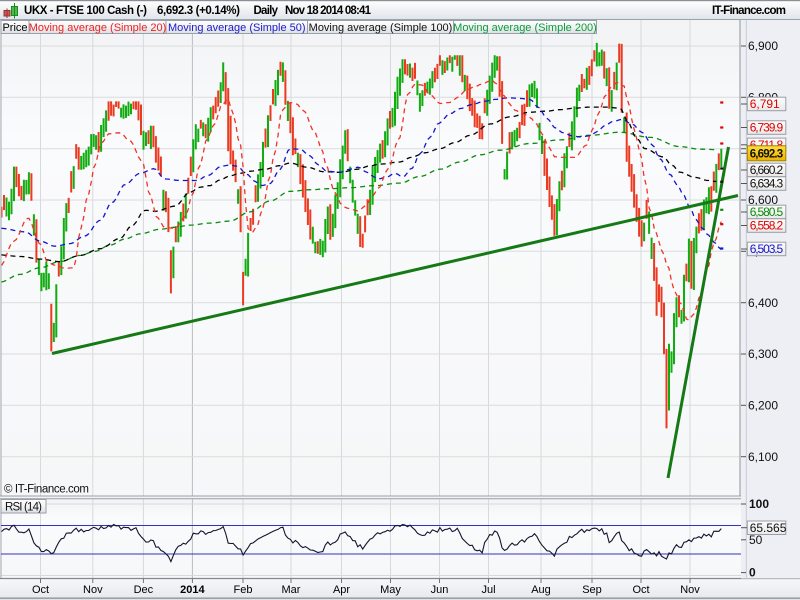 The height and width of the screenshot is (600, 800). I want to click on svg-text: RSI (14), so click(23, 508).